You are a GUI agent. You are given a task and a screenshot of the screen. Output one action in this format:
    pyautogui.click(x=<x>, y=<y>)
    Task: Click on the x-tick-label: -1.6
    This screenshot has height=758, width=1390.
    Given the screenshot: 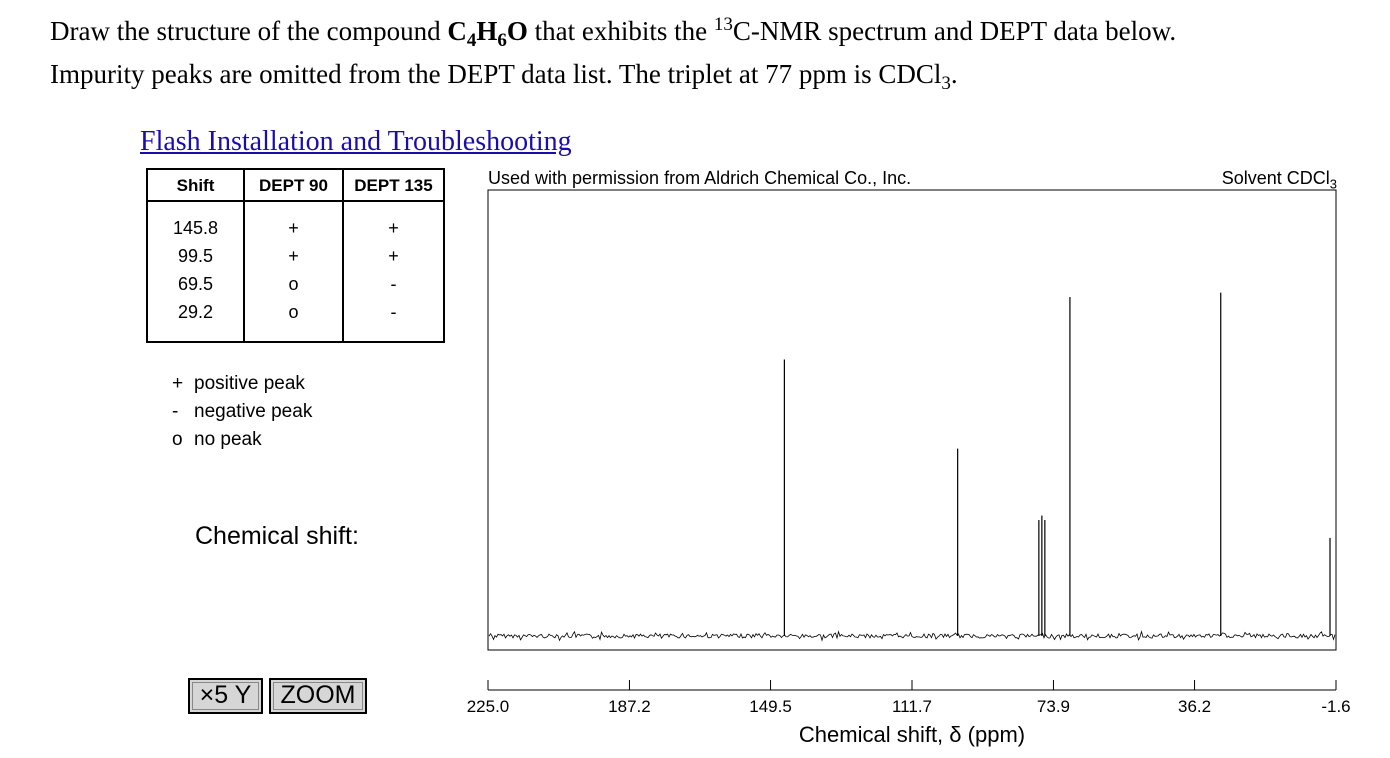 What is the action you would take?
    pyautogui.click(x=1335, y=706)
    